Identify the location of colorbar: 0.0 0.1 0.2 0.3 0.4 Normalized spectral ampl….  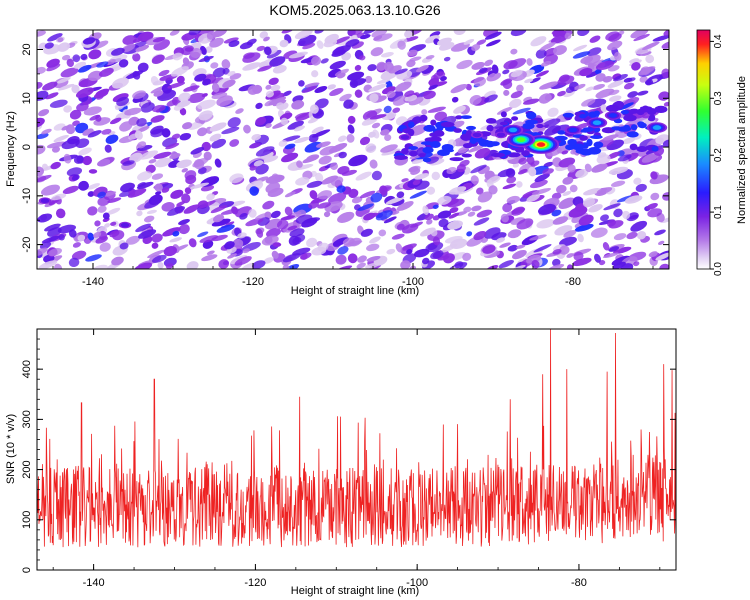
(722, 152).